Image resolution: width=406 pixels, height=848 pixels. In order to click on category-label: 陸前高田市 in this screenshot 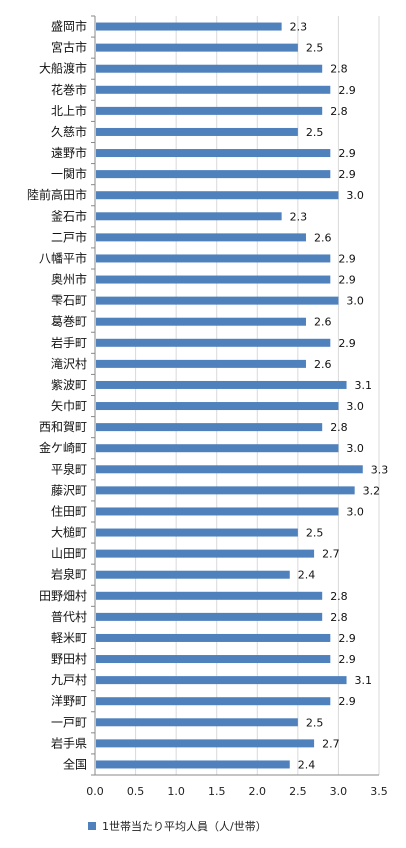, I will do `click(57, 194)`.